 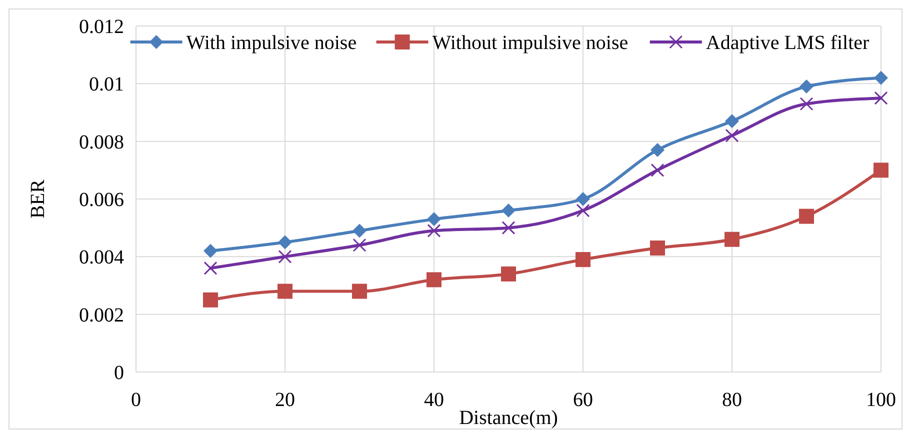 What do you see at coordinates (285, 400) in the screenshot?
I see `x-tick-label: 20` at bounding box center [285, 400].